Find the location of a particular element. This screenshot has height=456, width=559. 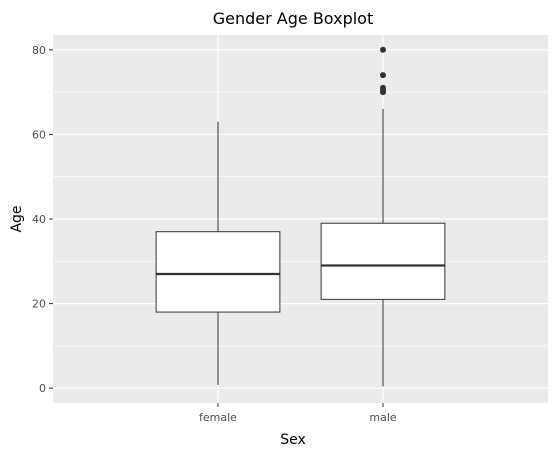

y-tick-label: 20 is located at coordinates (39, 304).